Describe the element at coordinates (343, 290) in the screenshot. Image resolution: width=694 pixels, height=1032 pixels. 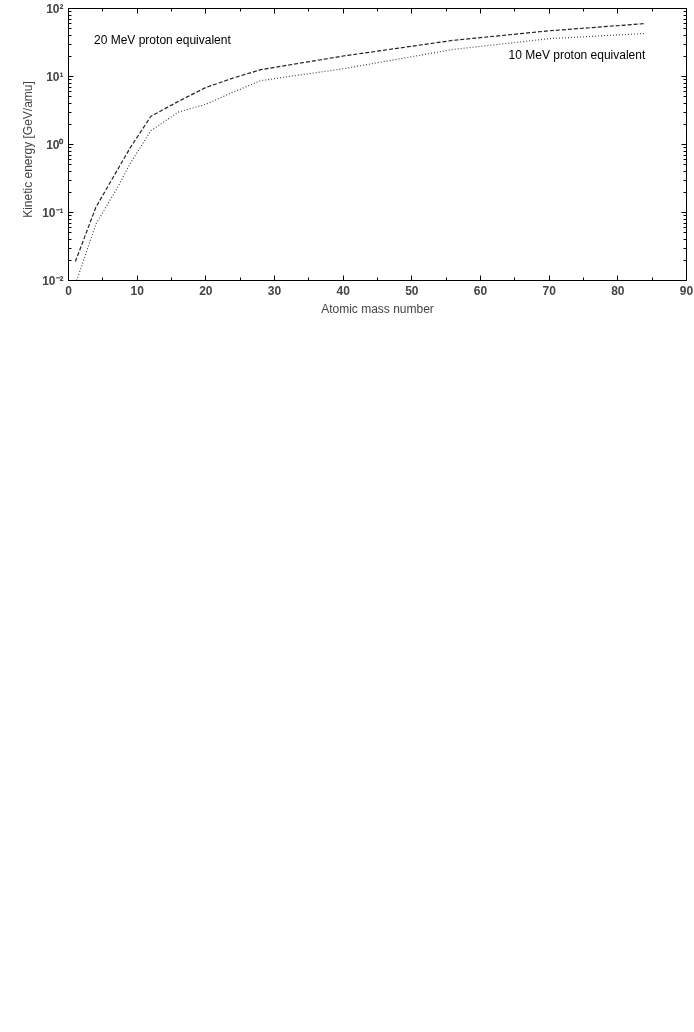
I see `x-tick-label: 40` at that location.